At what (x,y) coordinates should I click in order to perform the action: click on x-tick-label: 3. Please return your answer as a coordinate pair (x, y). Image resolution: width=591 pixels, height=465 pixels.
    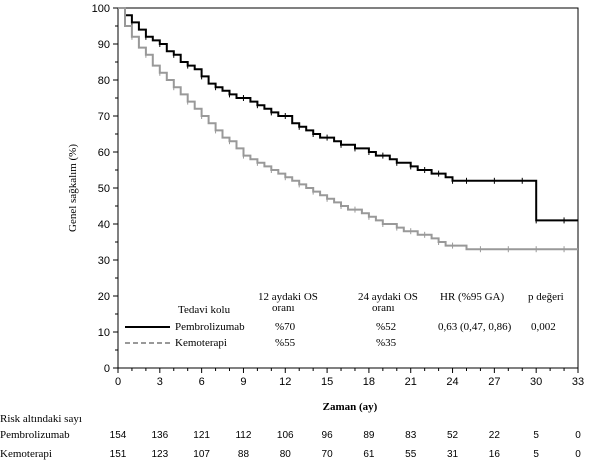
    Looking at the image, I should click on (160, 382).